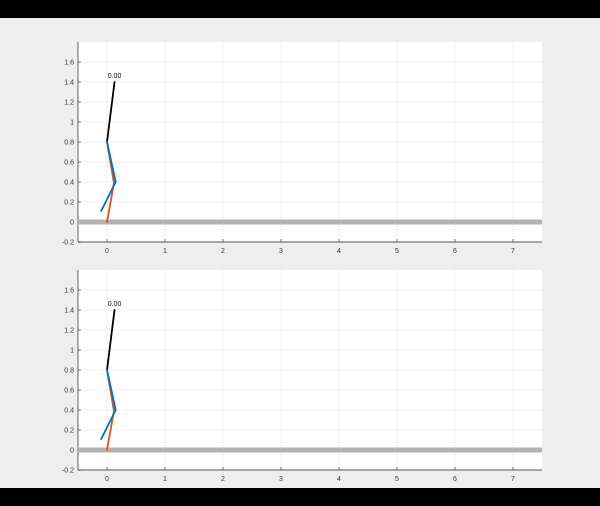 This screenshot has height=506, width=600. Describe the element at coordinates (72, 123) in the screenshot. I see `plot1-y-tick-label: 1` at that location.